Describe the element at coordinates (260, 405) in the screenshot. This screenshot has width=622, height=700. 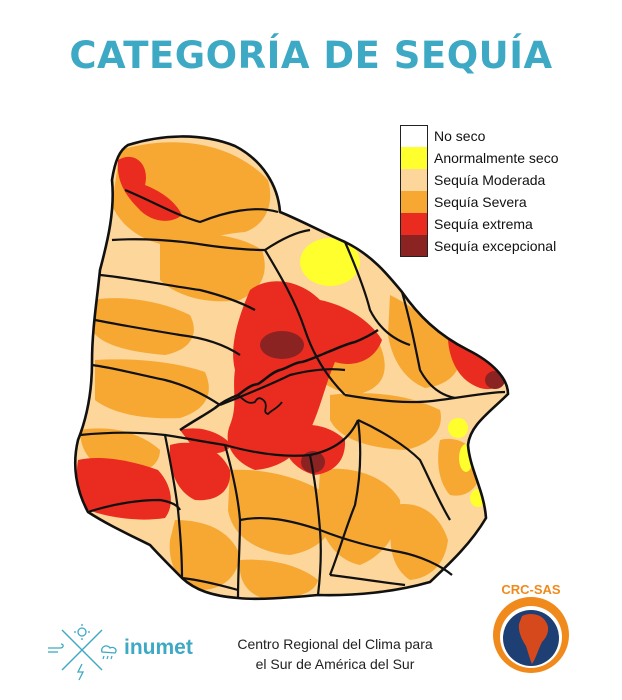
I see `reservoir-line` at that location.